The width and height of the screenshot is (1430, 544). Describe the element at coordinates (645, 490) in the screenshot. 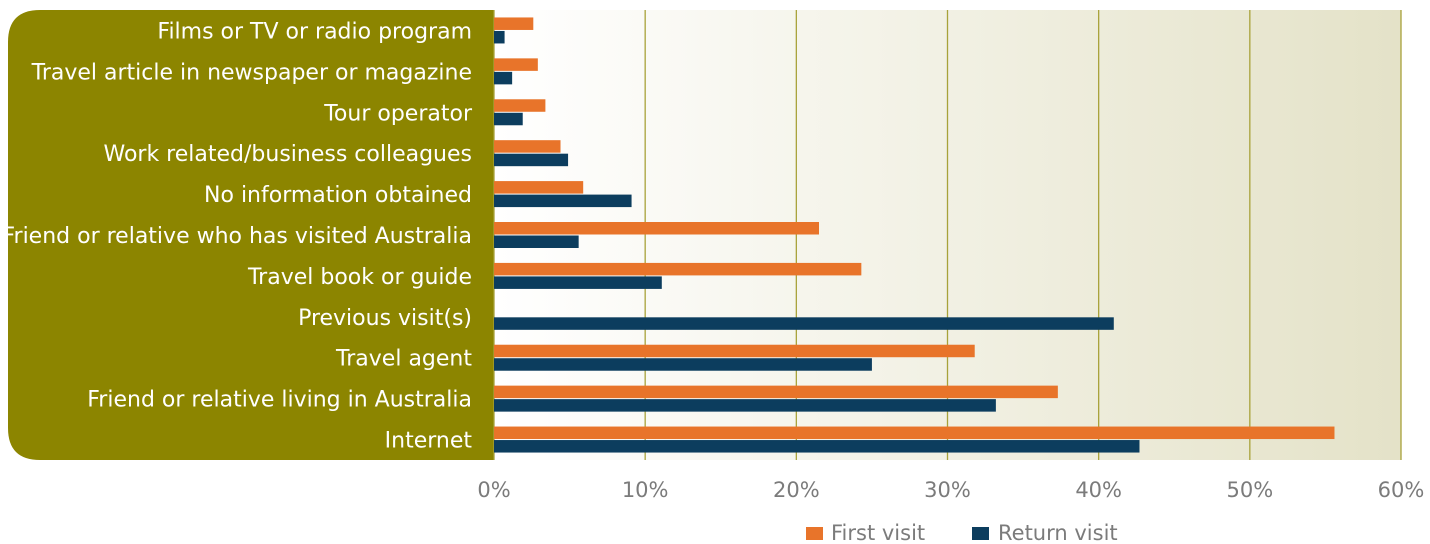

I see `x-tick-label: 10%` at that location.